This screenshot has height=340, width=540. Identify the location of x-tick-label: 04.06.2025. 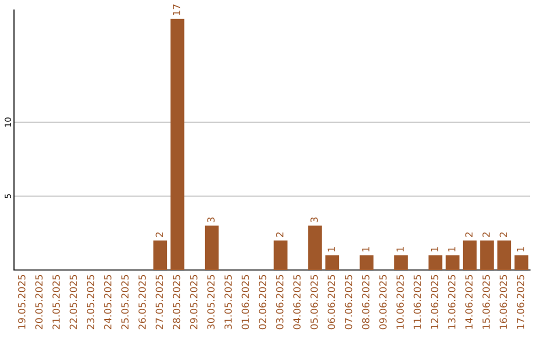
(297, 302).